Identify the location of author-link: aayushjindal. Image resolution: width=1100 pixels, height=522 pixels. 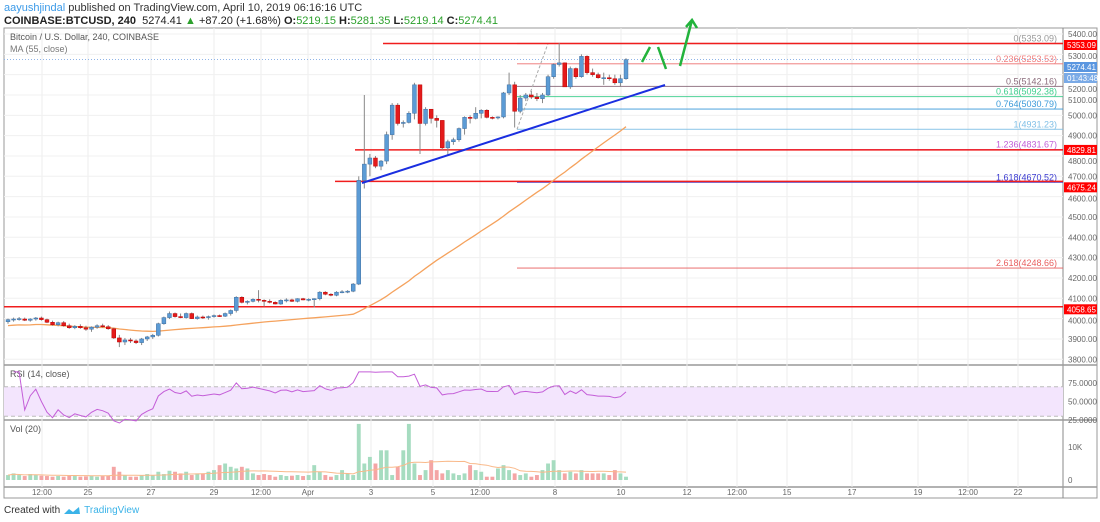
(35, 8).